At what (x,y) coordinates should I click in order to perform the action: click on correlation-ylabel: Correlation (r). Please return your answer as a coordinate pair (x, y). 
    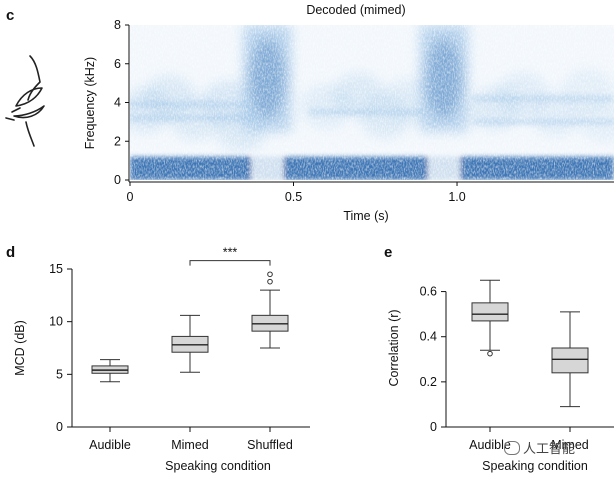
    Looking at the image, I should click on (394, 347).